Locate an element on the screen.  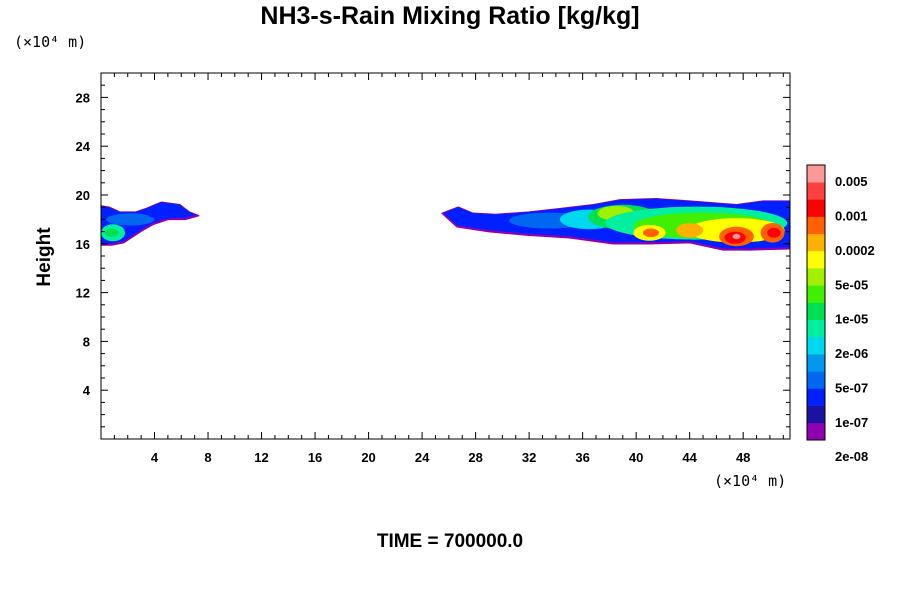
x-tick-label: 32 is located at coordinates (529, 457).